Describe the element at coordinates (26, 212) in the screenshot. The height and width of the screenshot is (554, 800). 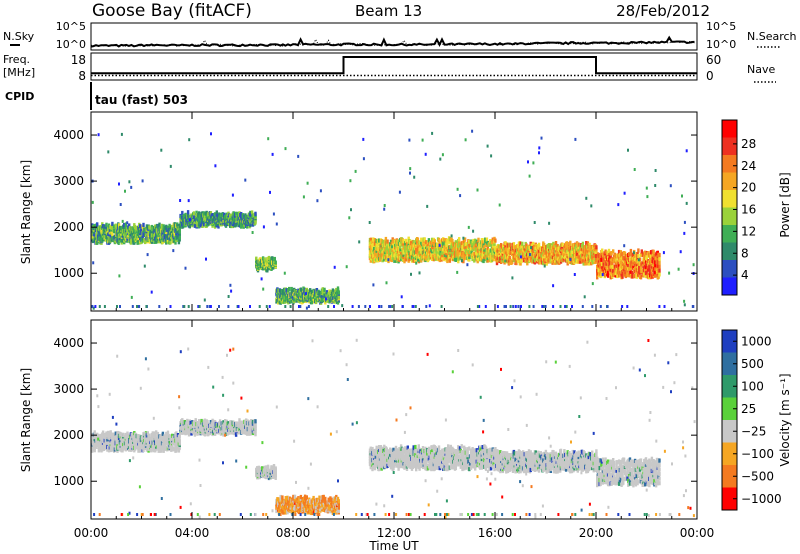
I see `power-ylabel: Slant Range [km]` at that location.